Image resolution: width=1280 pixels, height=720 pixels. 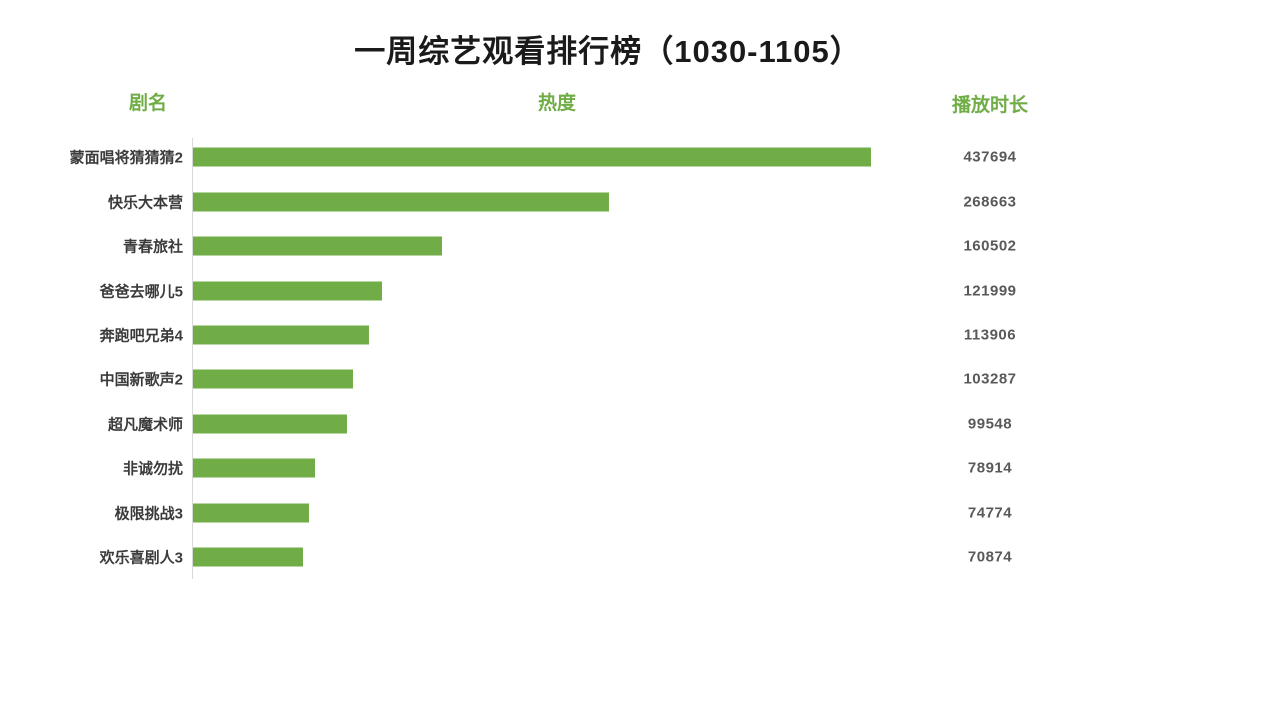 I want to click on bar-value: 78914, so click(x=990, y=468).